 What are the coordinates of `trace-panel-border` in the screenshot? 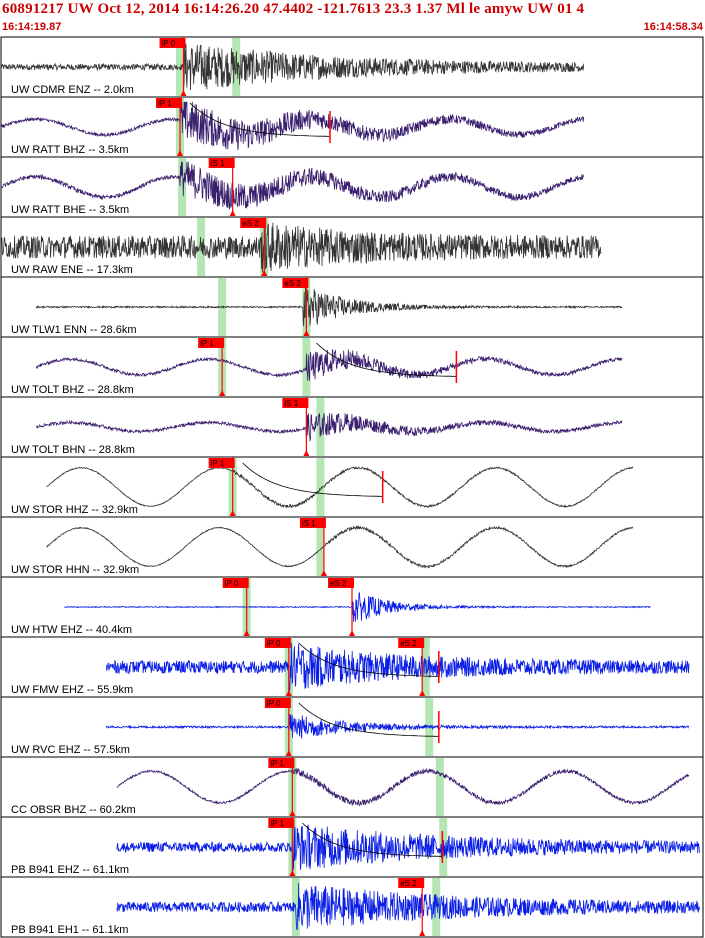 It's located at (352, 907).